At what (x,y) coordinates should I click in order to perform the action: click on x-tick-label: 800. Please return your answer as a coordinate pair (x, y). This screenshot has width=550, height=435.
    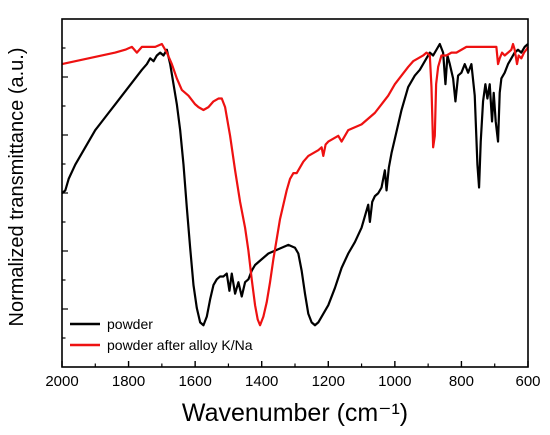
    Looking at the image, I should click on (461, 381).